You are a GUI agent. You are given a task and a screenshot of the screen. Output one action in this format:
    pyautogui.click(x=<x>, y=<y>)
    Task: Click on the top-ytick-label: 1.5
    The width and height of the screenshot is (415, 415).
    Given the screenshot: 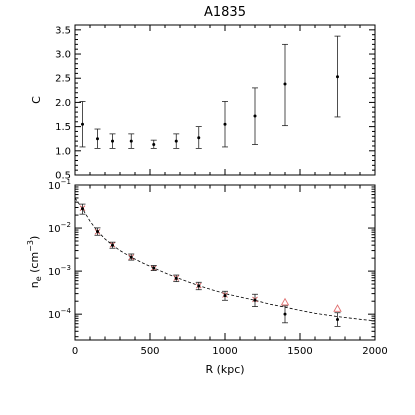 What is the action you would take?
    pyautogui.click(x=63, y=127)
    